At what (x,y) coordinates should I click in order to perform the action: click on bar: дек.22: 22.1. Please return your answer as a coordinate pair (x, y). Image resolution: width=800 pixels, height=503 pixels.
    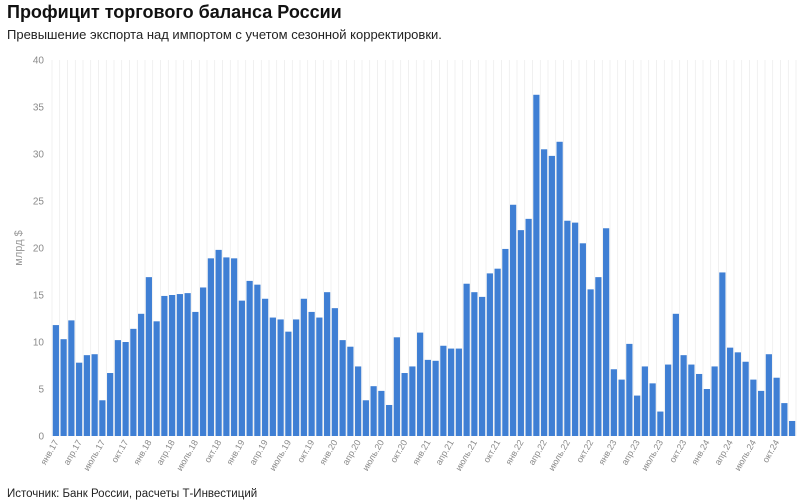
    Looking at the image, I should click on (606, 332).